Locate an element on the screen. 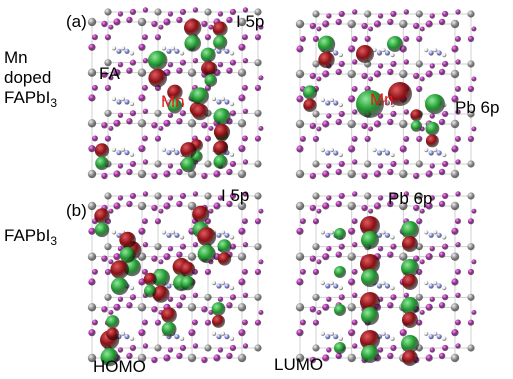 The height and width of the screenshot is (379, 513). row-label-b: FAPbI3 is located at coordinates (30, 238).